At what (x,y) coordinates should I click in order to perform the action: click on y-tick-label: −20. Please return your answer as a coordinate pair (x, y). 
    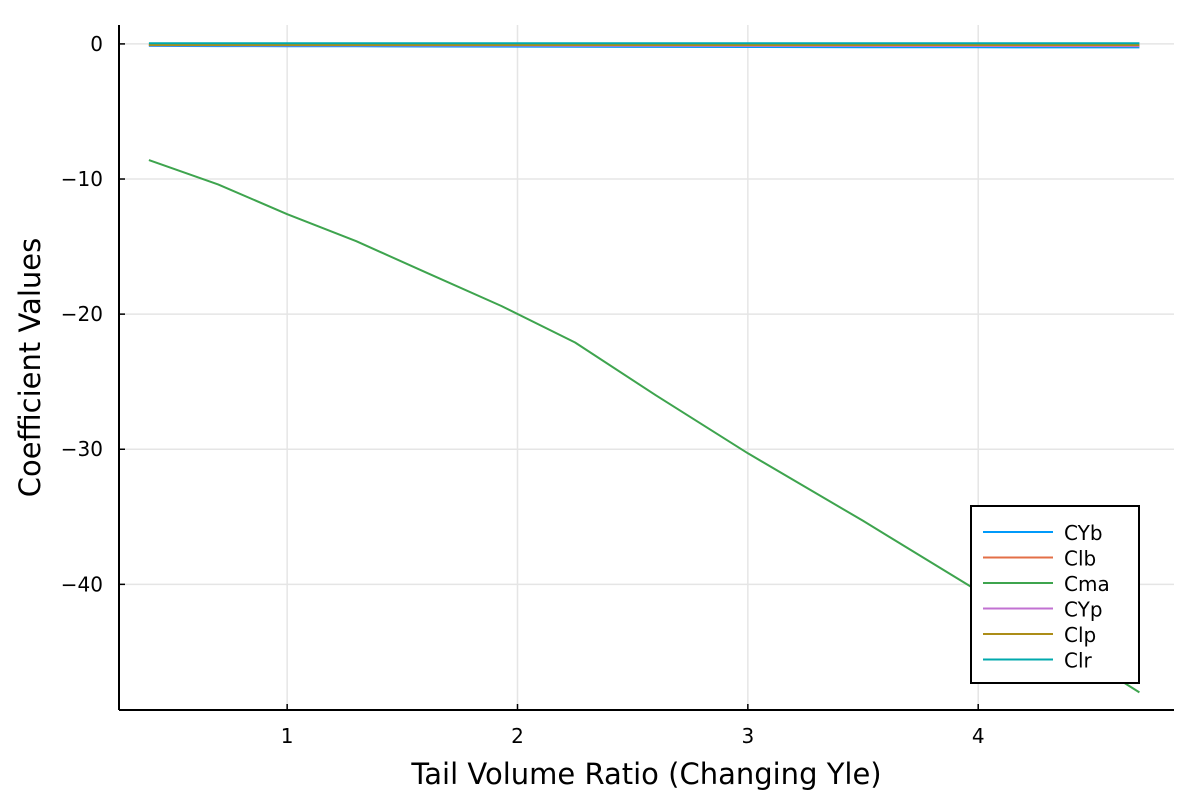
    Looking at the image, I should click on (82, 314).